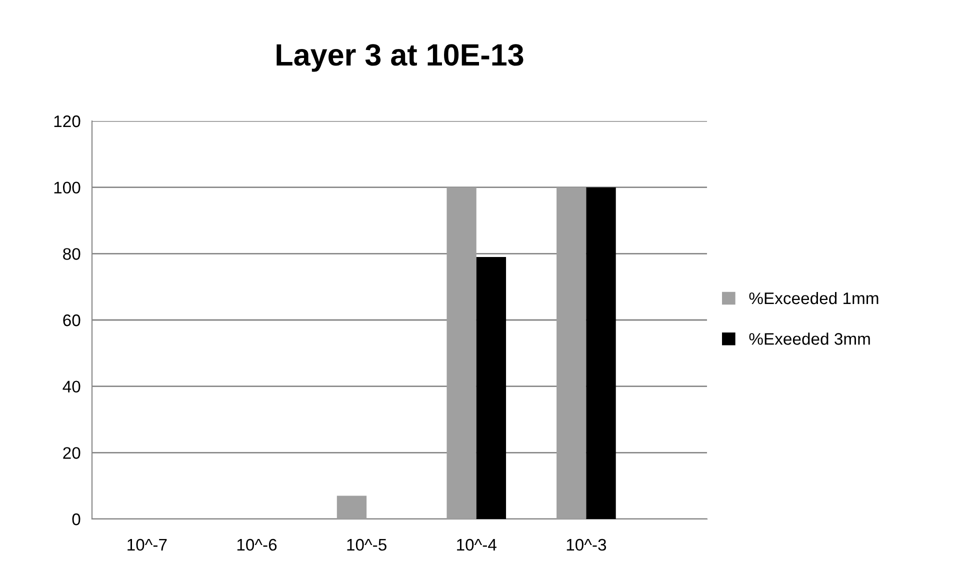 Image resolution: width=969 pixels, height=582 pixels. I want to click on x-tick-label: 10^-4, so click(476, 544).